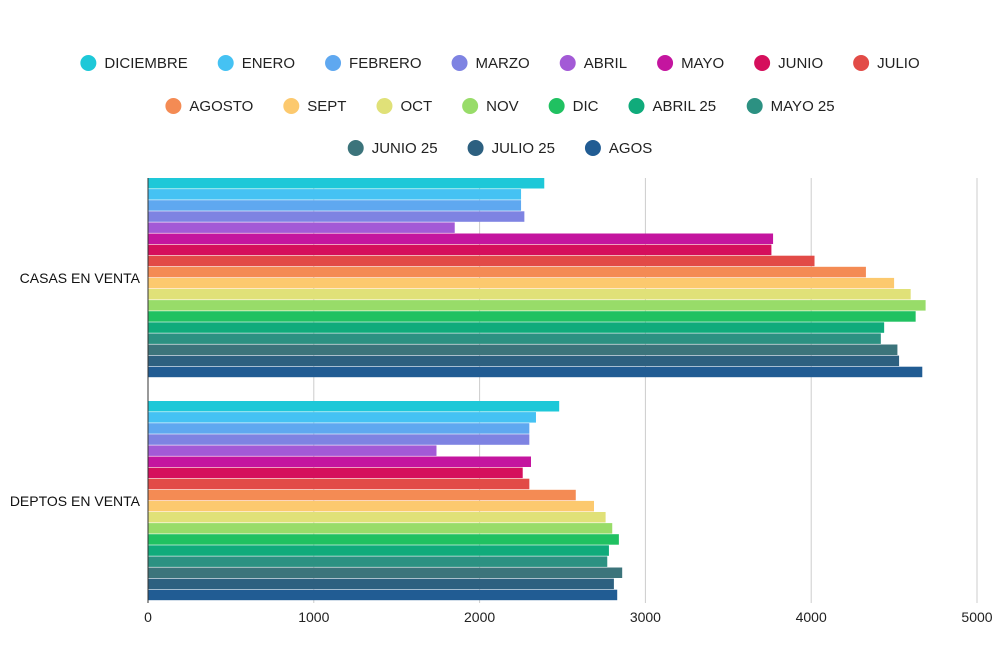 This screenshot has width=1000, height=662. I want to click on legend-item: MAYO, so click(690, 63).